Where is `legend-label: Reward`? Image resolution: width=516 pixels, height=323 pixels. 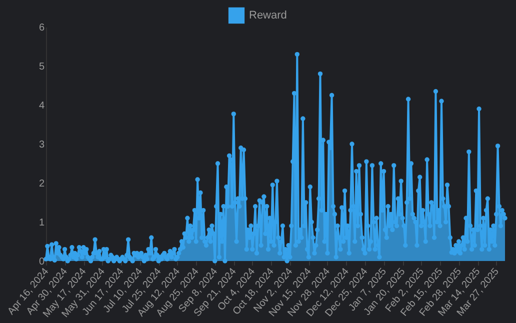
legend-label: Reward is located at coordinates (268, 16).